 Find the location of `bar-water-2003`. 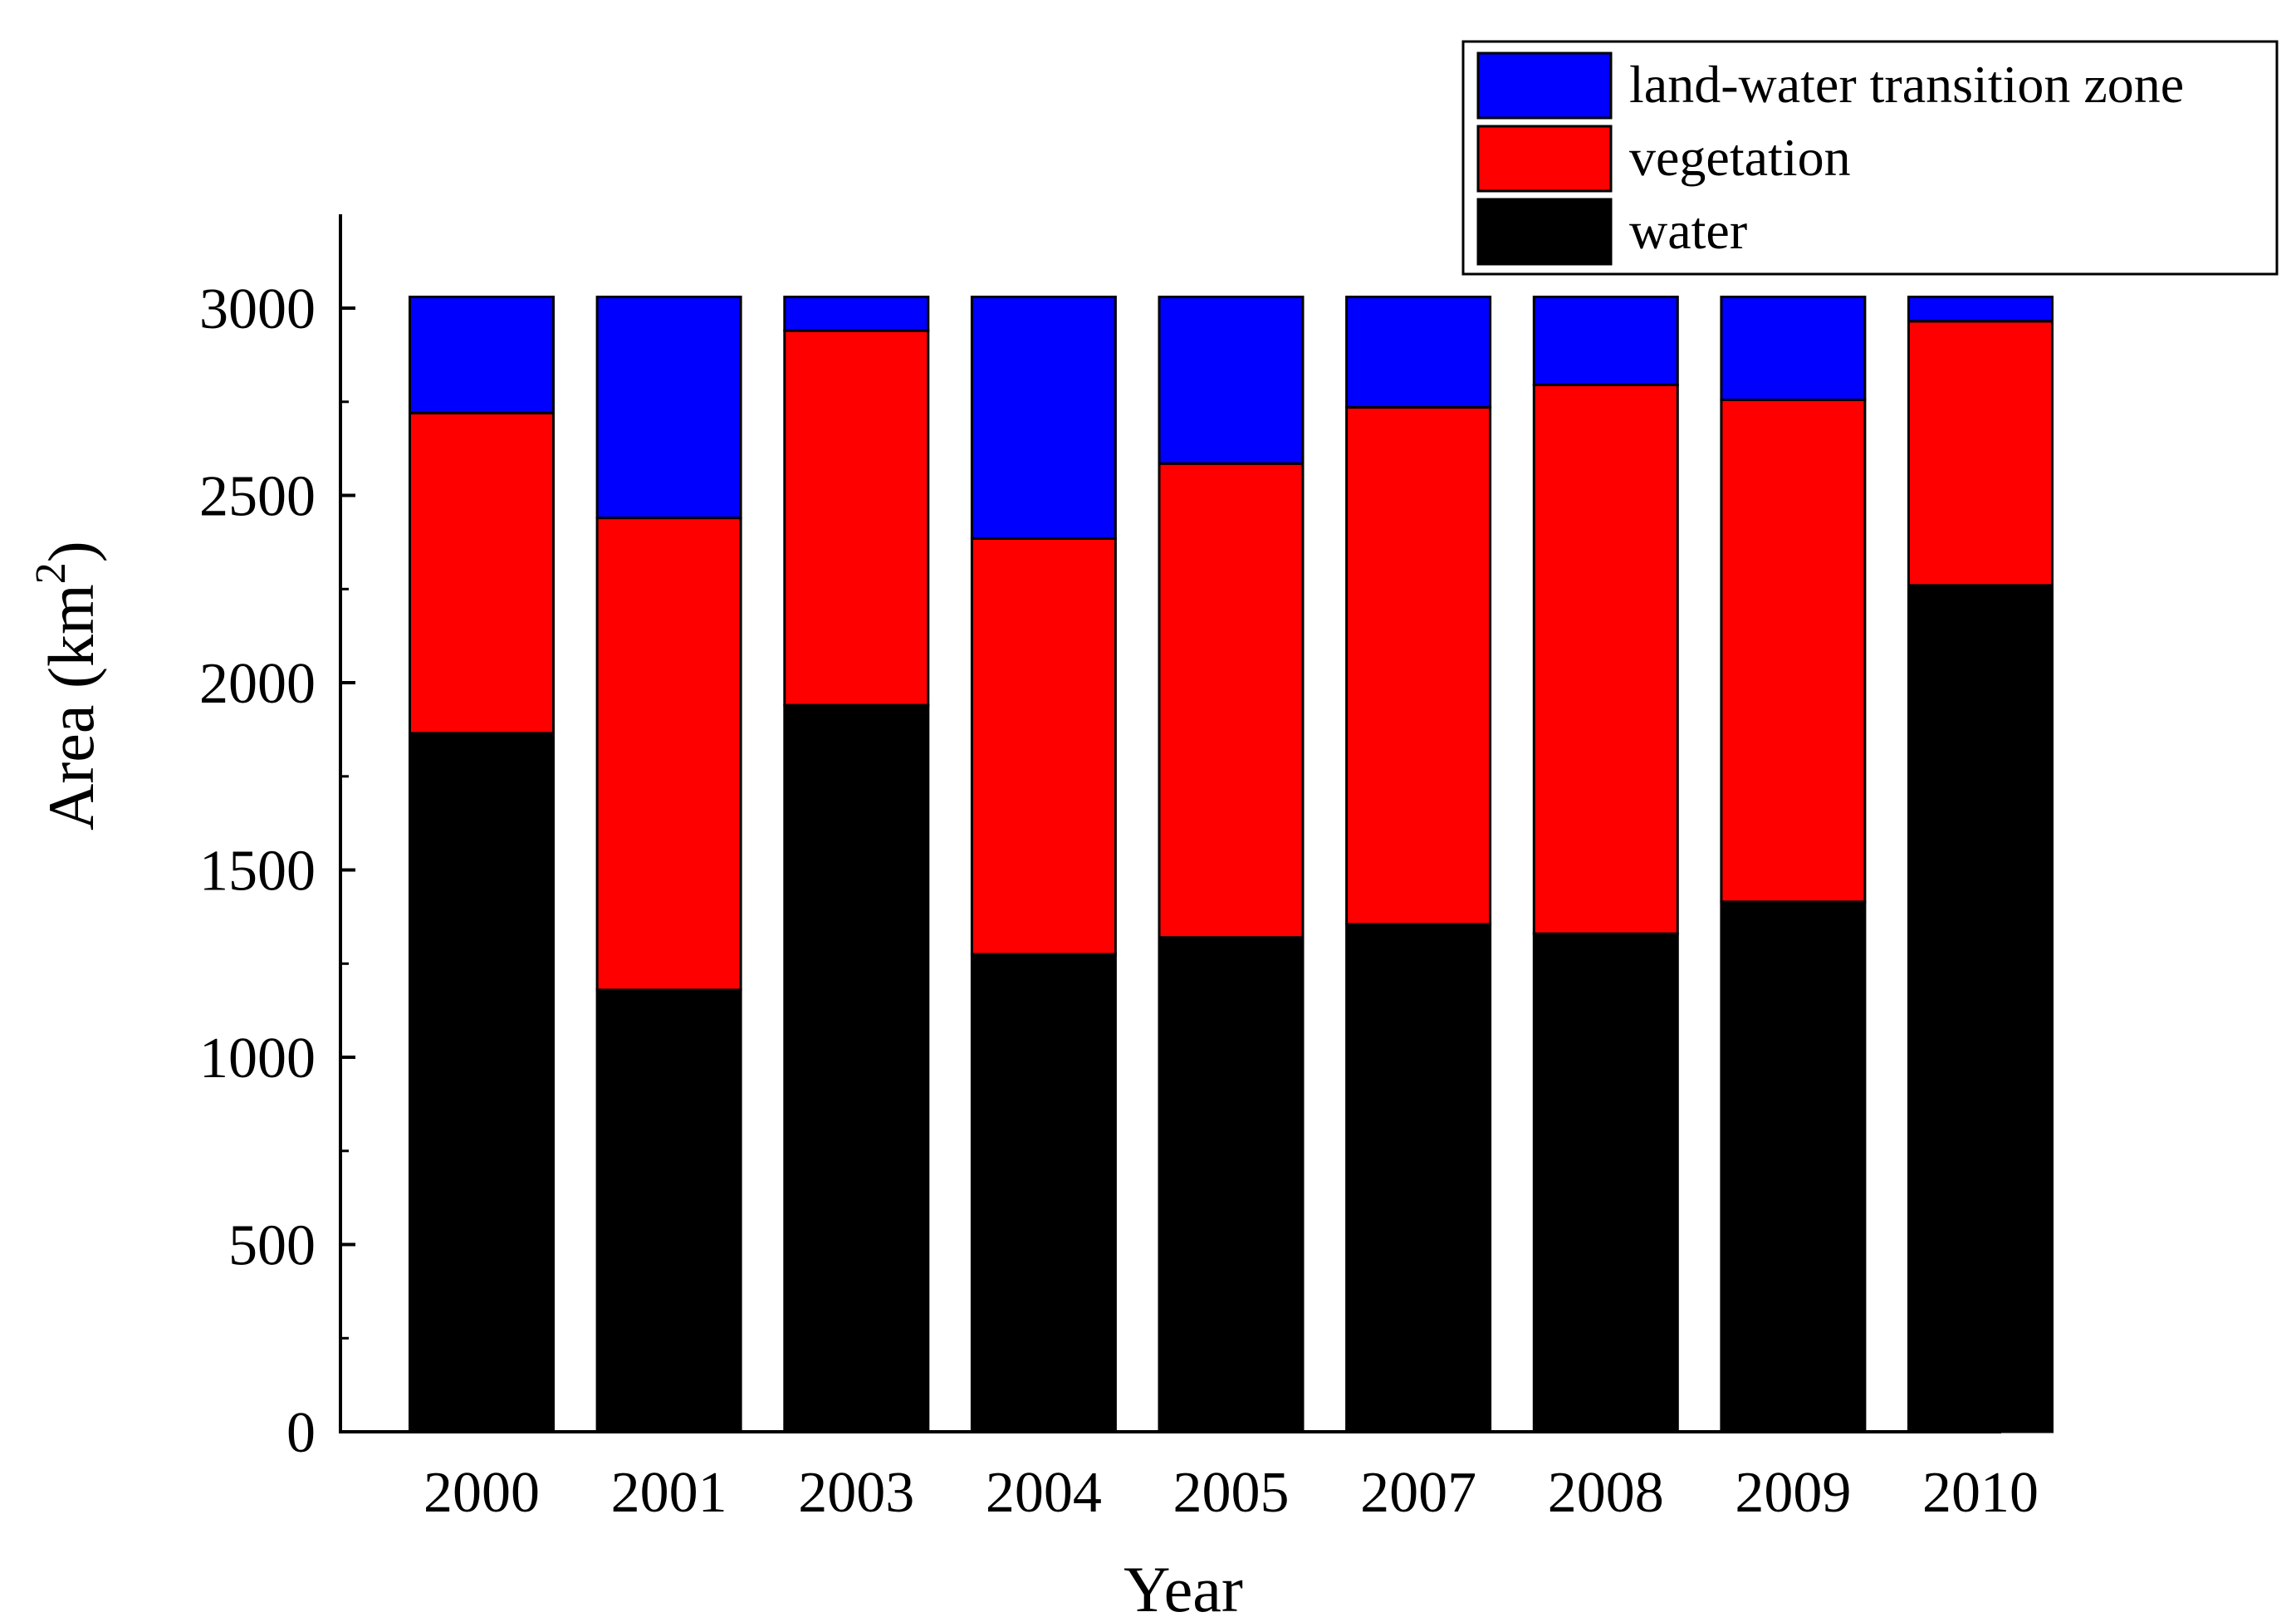

bar-water-2003 is located at coordinates (856, 1068).